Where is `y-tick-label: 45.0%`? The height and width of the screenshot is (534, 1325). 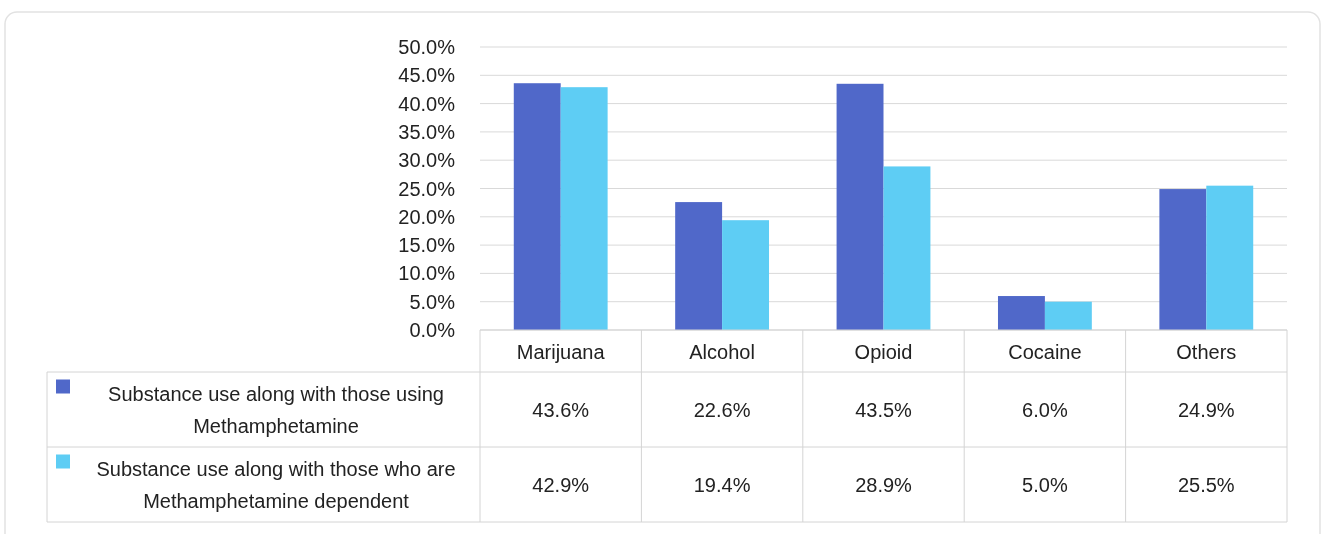
y-tick-label: 45.0% is located at coordinates (427, 75).